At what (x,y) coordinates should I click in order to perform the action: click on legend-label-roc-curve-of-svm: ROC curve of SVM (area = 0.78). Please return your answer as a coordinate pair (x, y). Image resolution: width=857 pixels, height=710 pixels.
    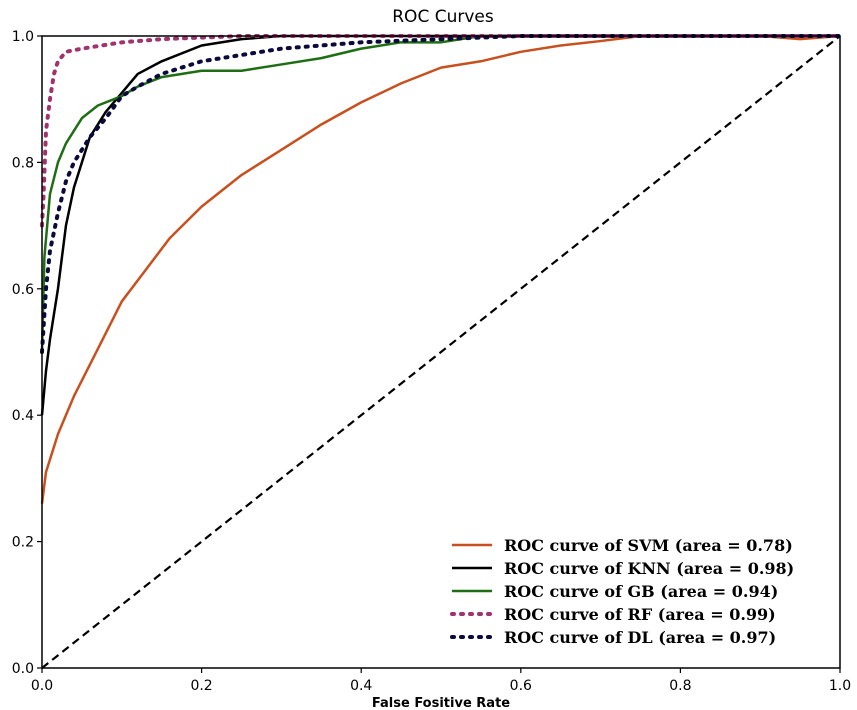
    Looking at the image, I should click on (648, 545).